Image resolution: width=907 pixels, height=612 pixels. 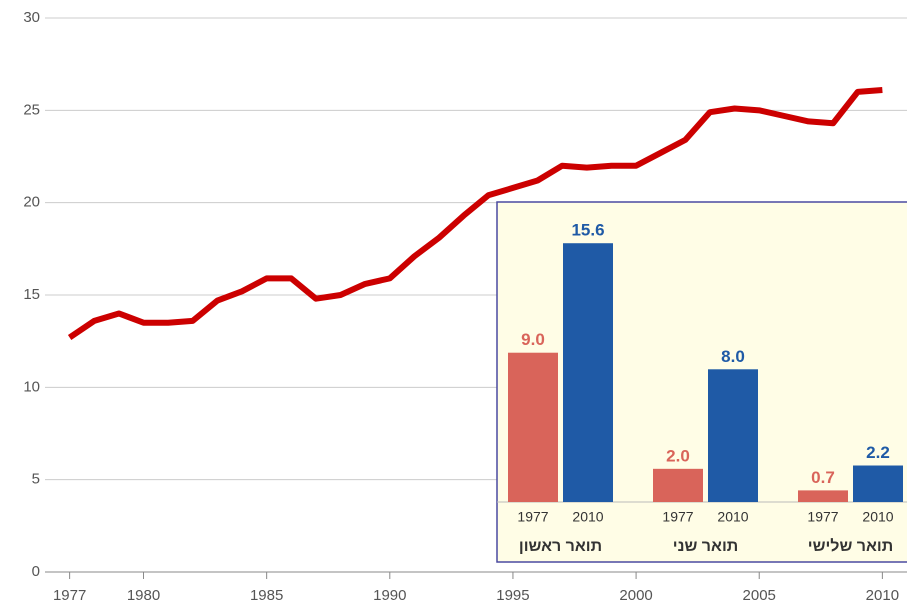 What do you see at coordinates (706, 546) in the screenshot?
I see `category-label: תואר שני` at bounding box center [706, 546].